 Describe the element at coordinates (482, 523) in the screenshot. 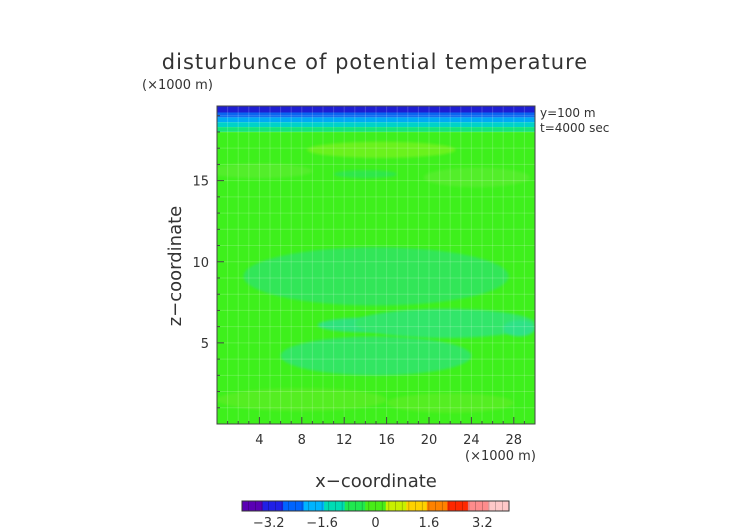

I see `colorbar-tick-label: 3.2` at that location.